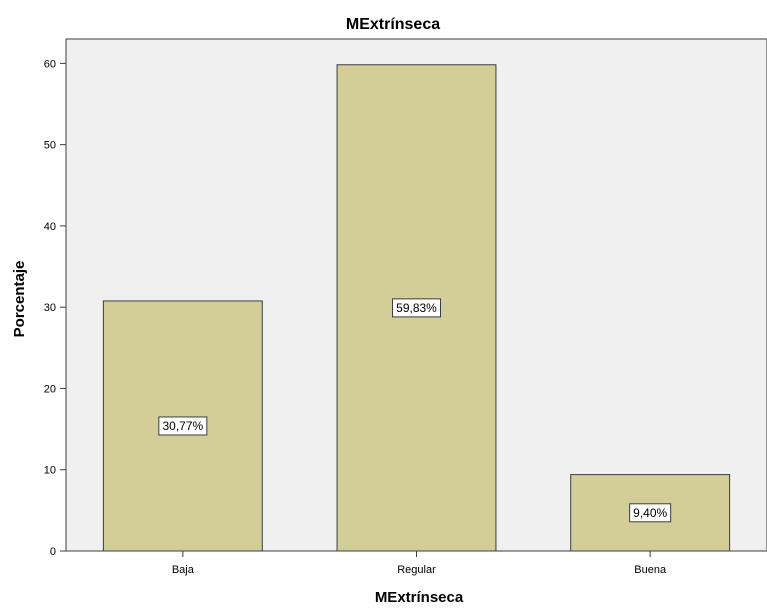  I want to click on x-axis: Baja Regular Buena, so click(419, 563).